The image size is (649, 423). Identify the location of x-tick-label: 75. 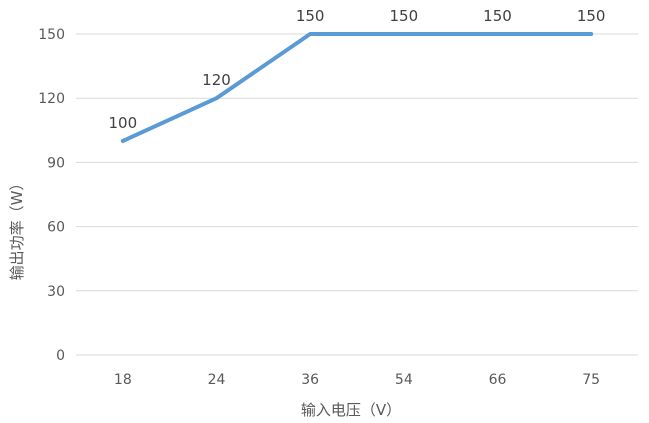
(591, 380).